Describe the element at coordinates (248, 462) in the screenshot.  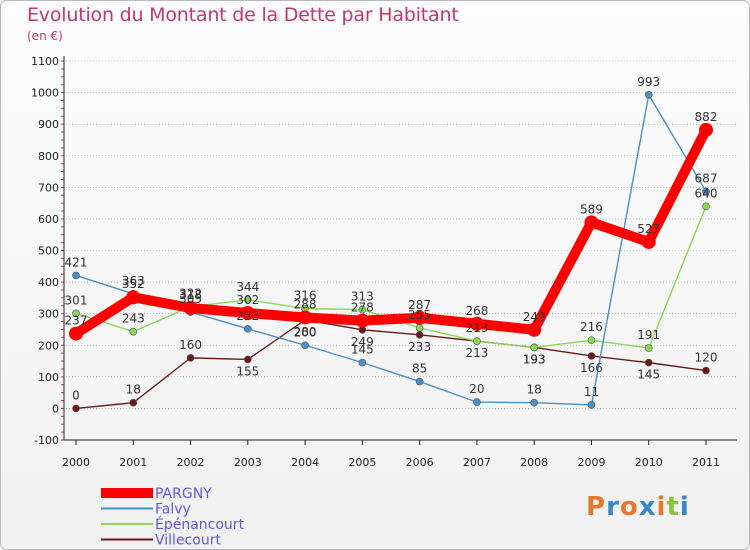
I see `x-tick-label: 2003` at that location.